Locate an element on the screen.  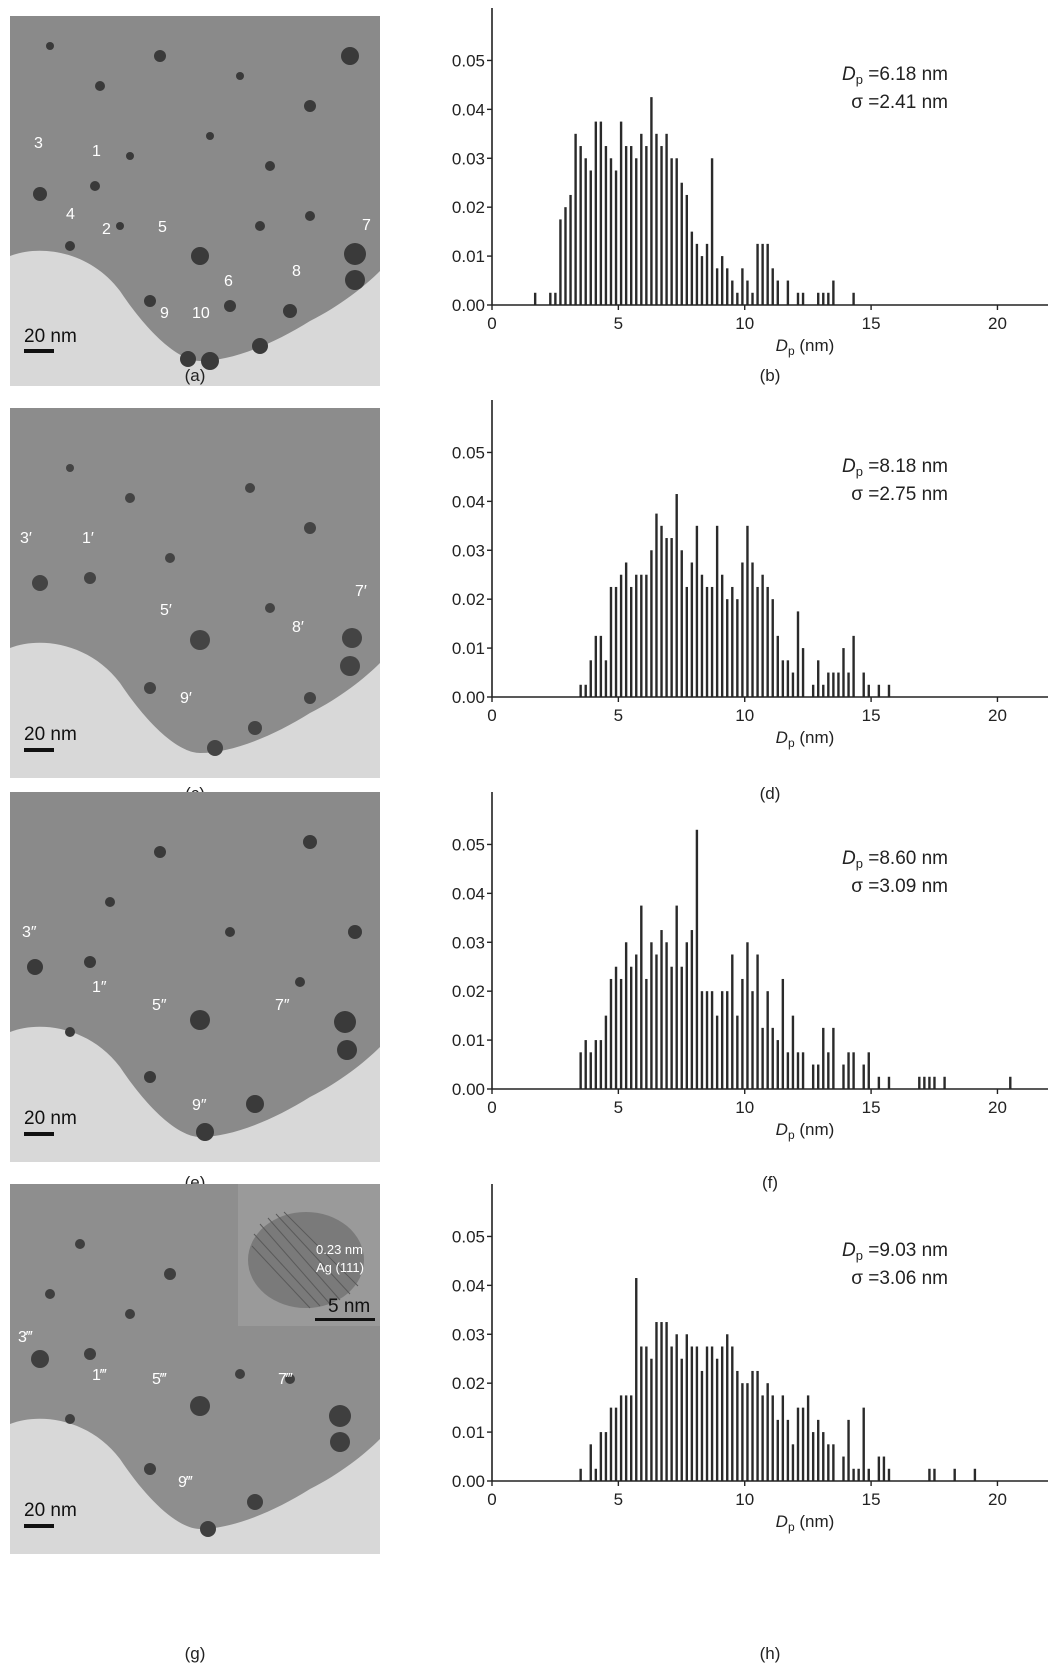
particle-label: 9″ is located at coordinates (199, 1105).